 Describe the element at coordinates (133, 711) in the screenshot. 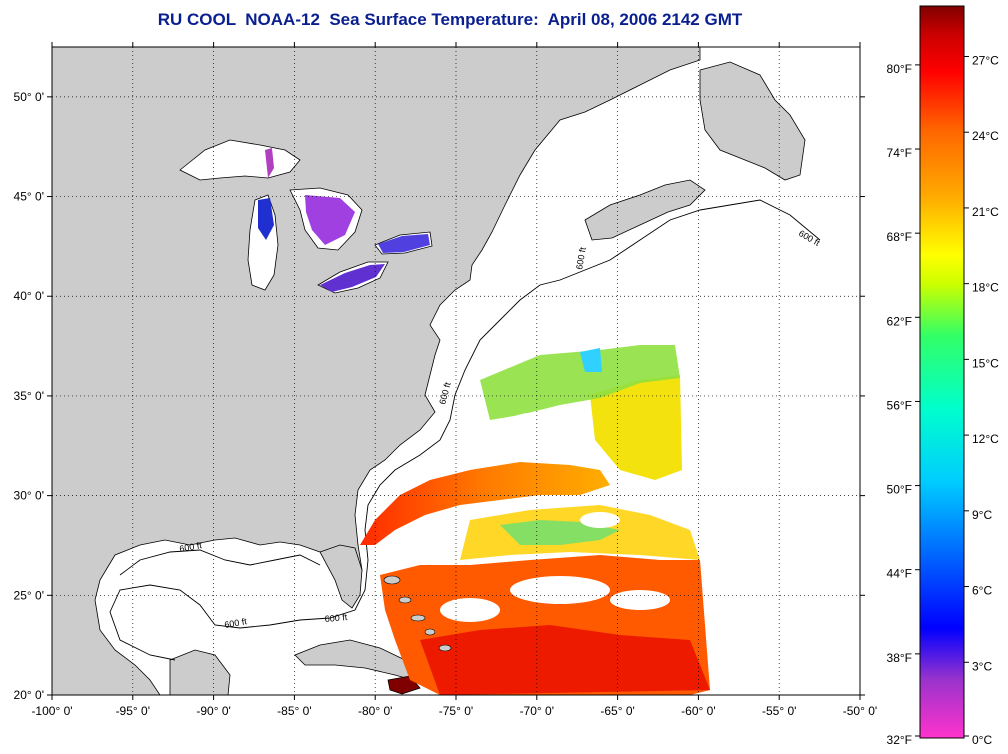

I see `lon-tick-label: -95° 0'` at that location.